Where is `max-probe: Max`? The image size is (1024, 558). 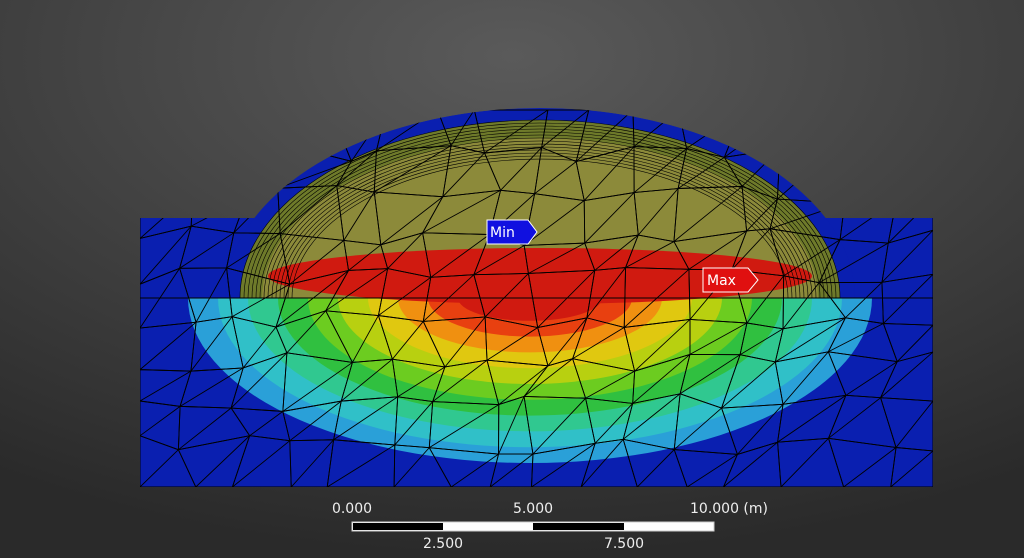
max-probe: Max is located at coordinates (730, 280).